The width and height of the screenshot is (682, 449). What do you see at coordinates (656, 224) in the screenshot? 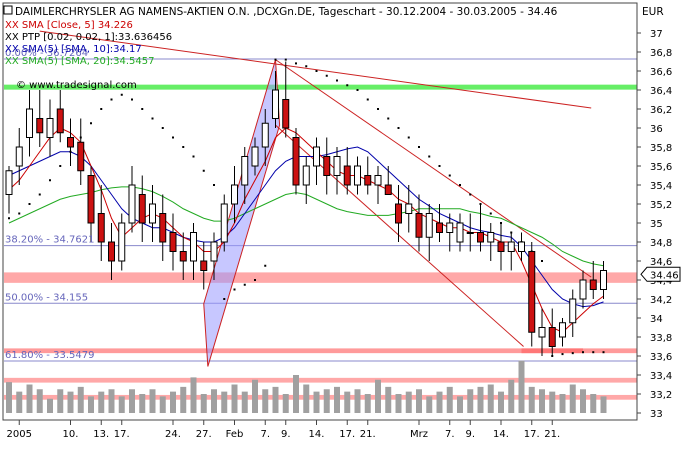
I see `y-tick-label: 35` at bounding box center [656, 224].